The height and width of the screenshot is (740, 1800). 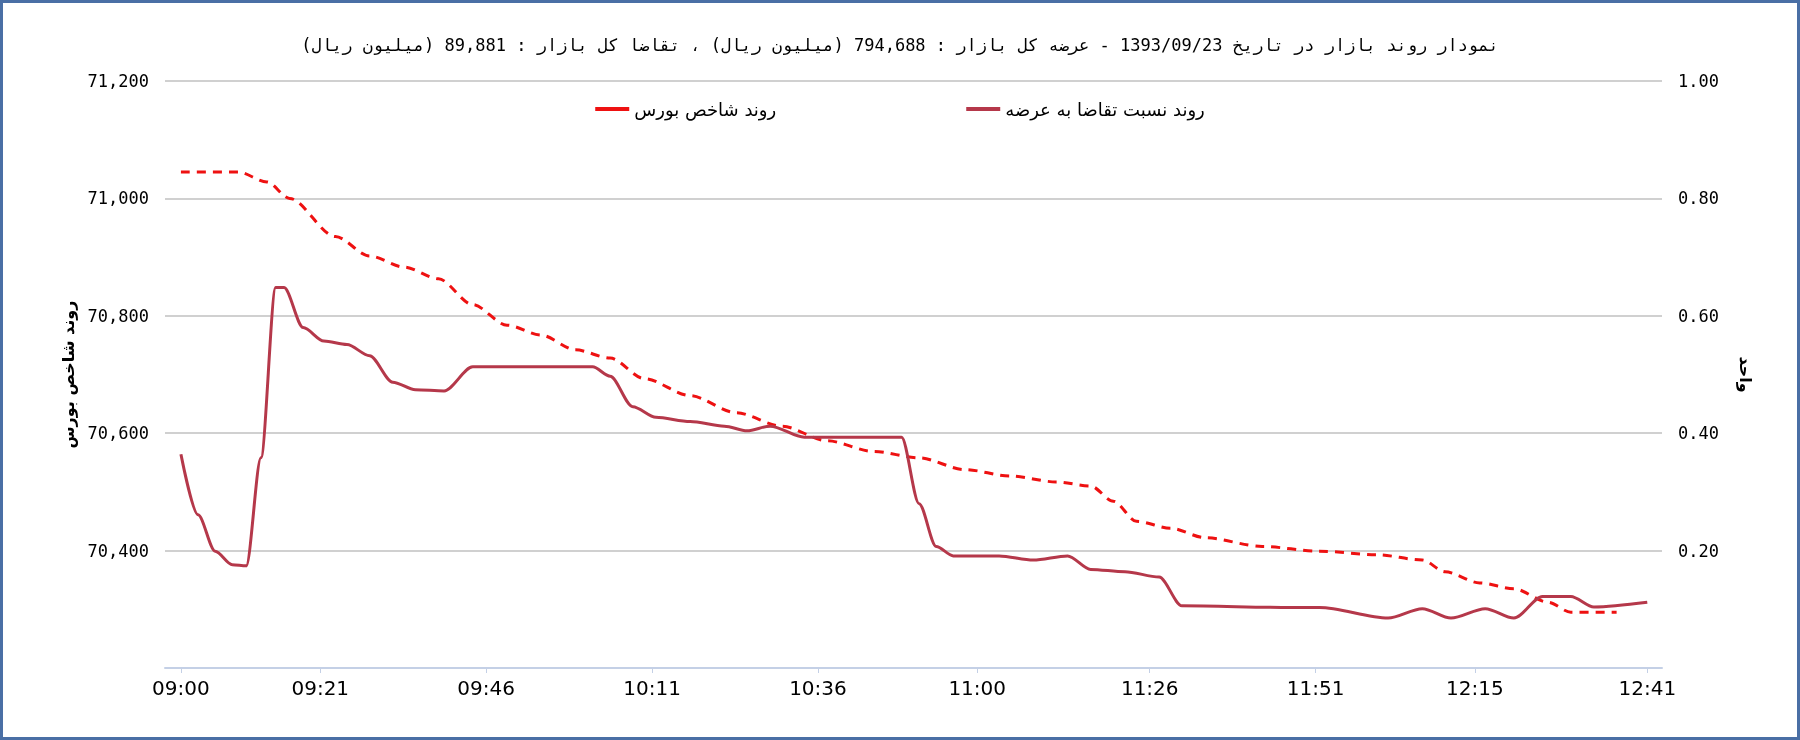 What do you see at coordinates (69, 374) in the screenshot?
I see `y-axis-title: روند شاخص بورس` at bounding box center [69, 374].